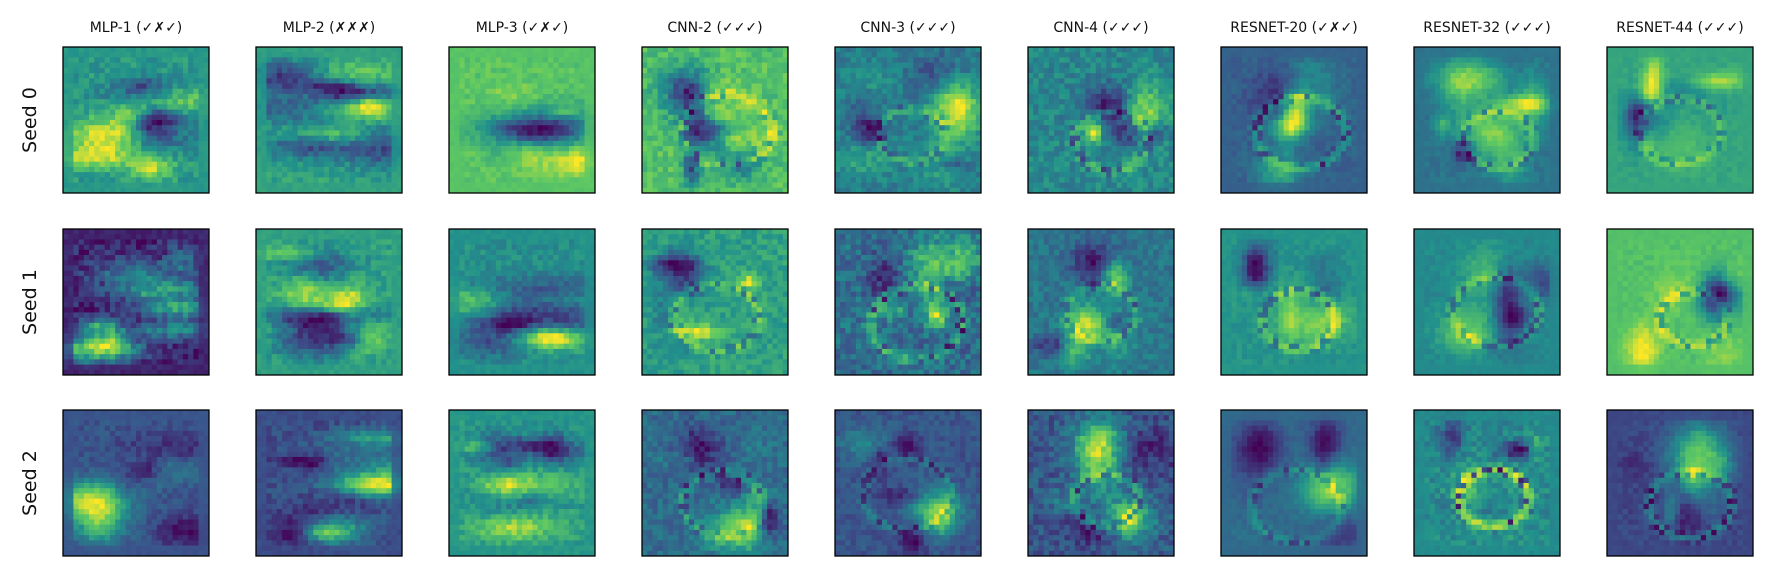  What do you see at coordinates (1293, 28) in the screenshot?
I see `column-title-7: RESNET-20 (✓✗✓)` at bounding box center [1293, 28].